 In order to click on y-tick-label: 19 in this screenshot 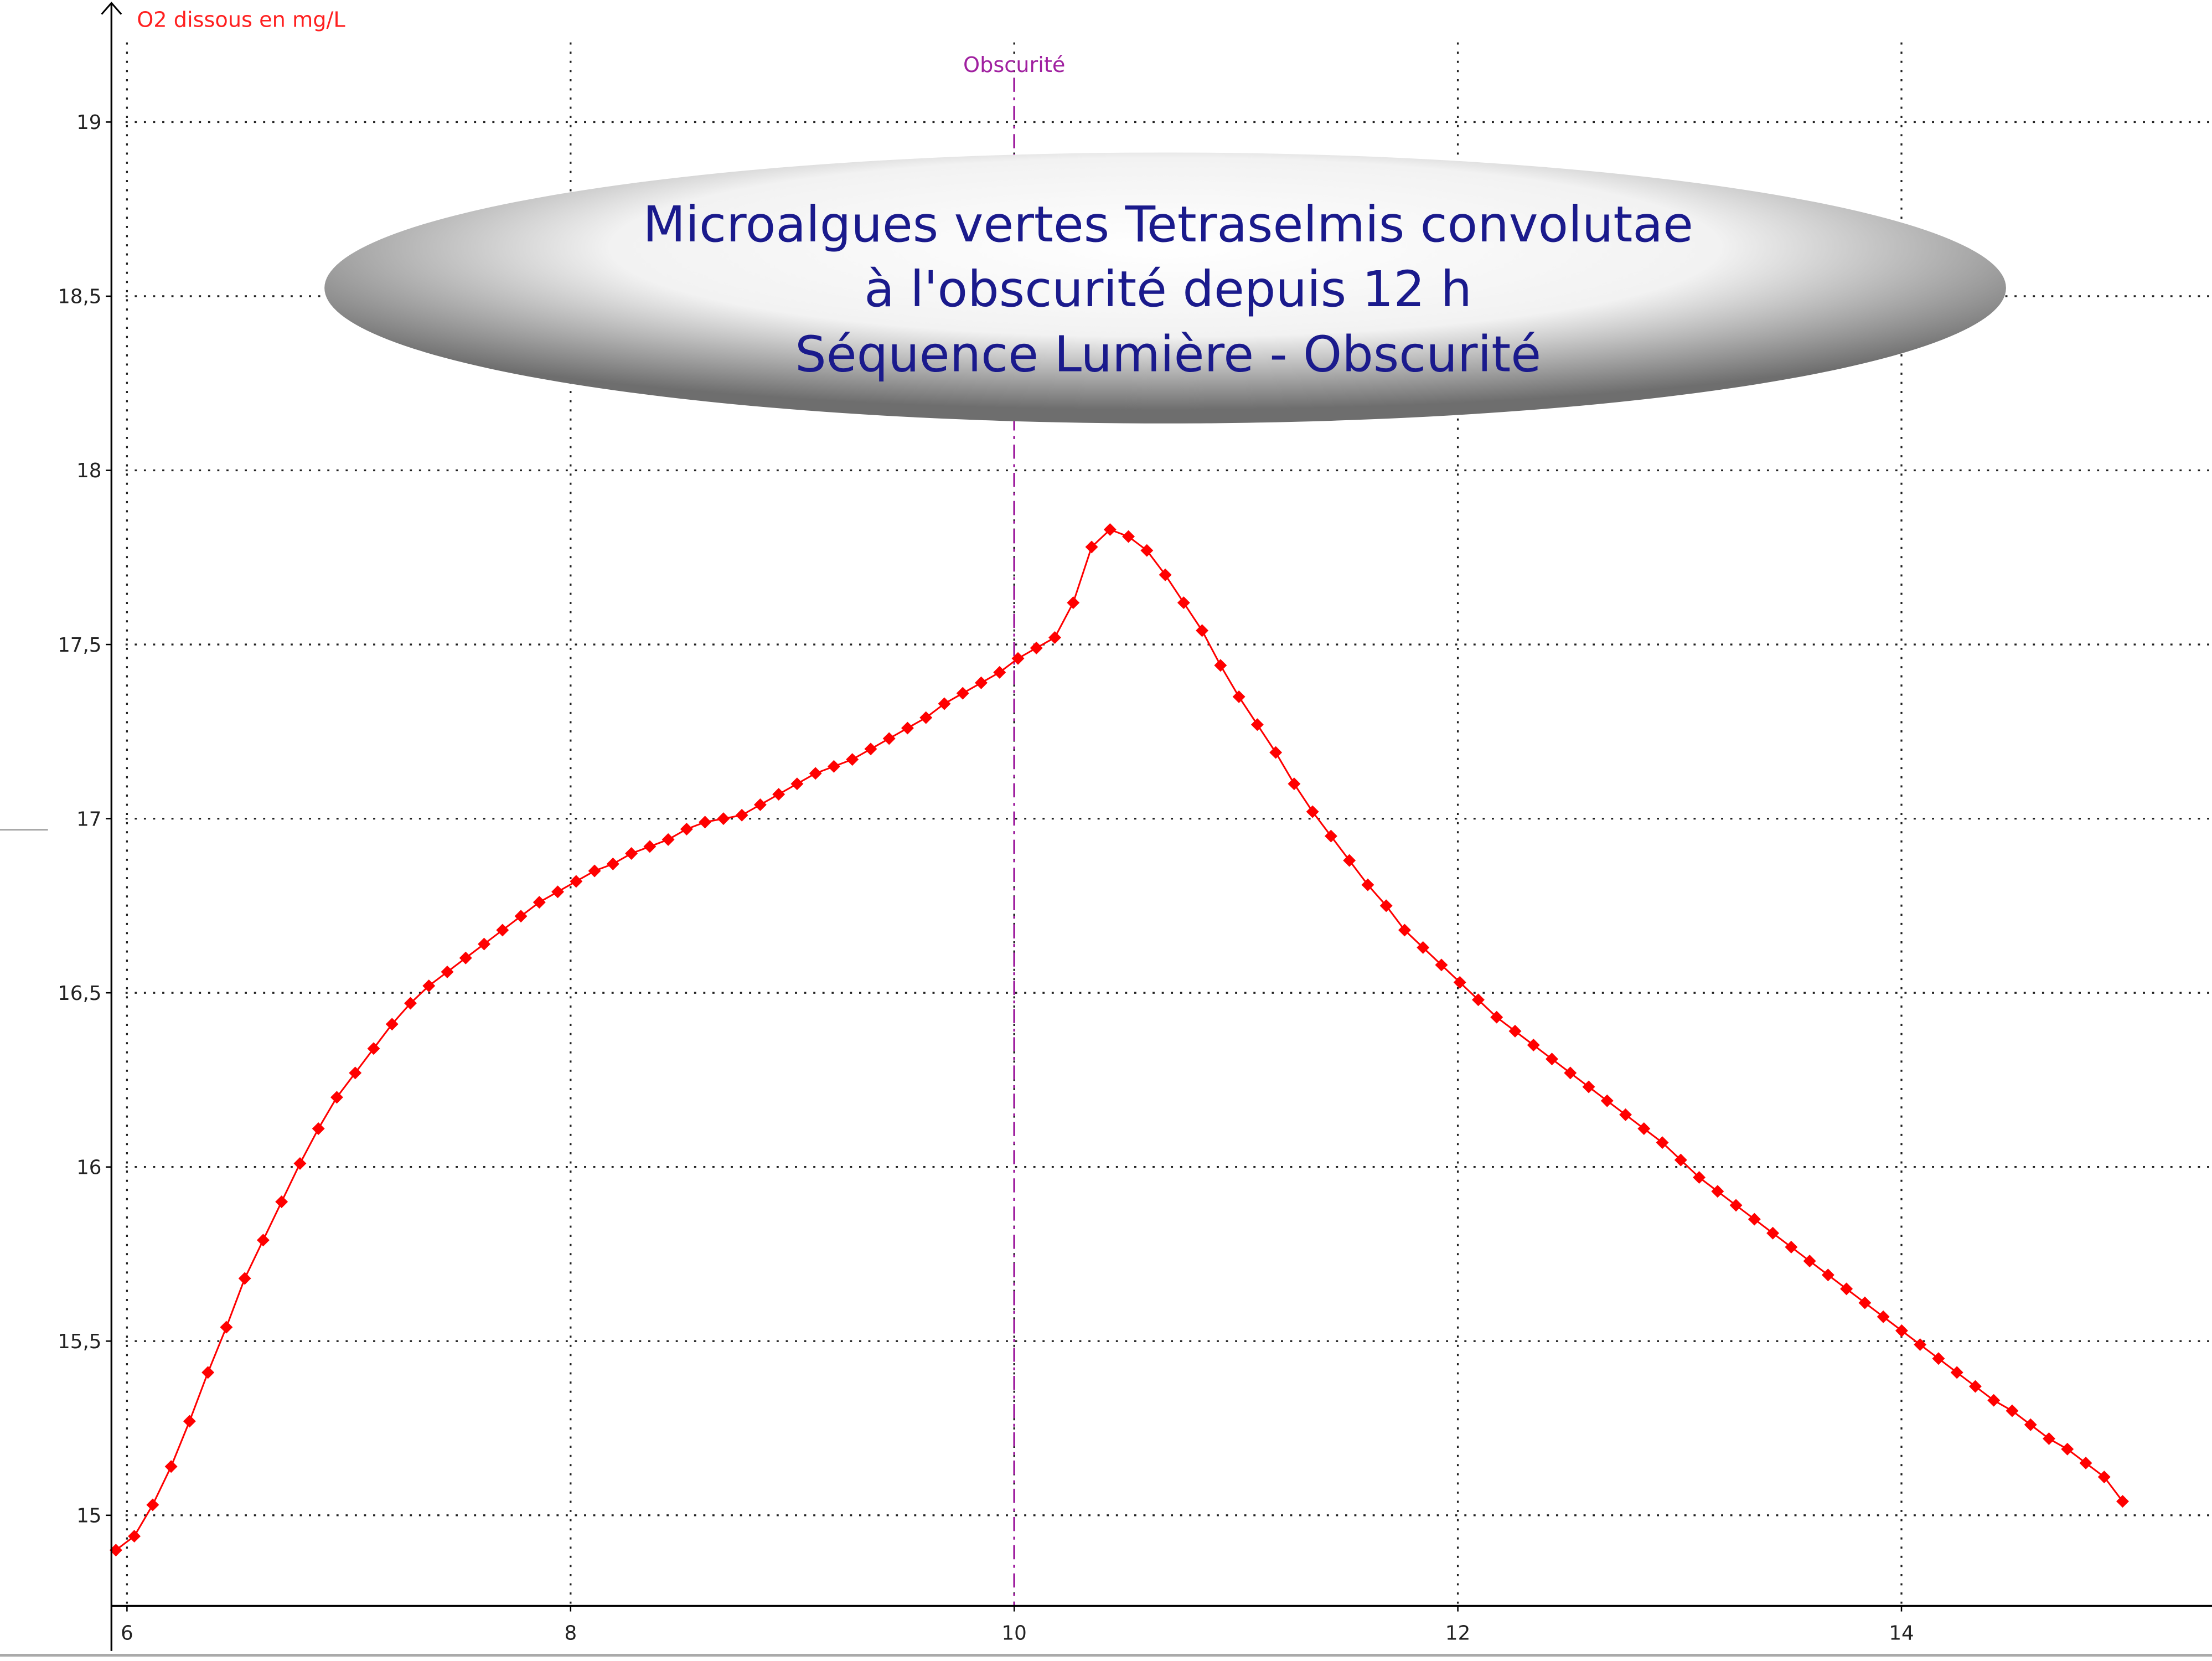, I will do `click(88, 122)`.